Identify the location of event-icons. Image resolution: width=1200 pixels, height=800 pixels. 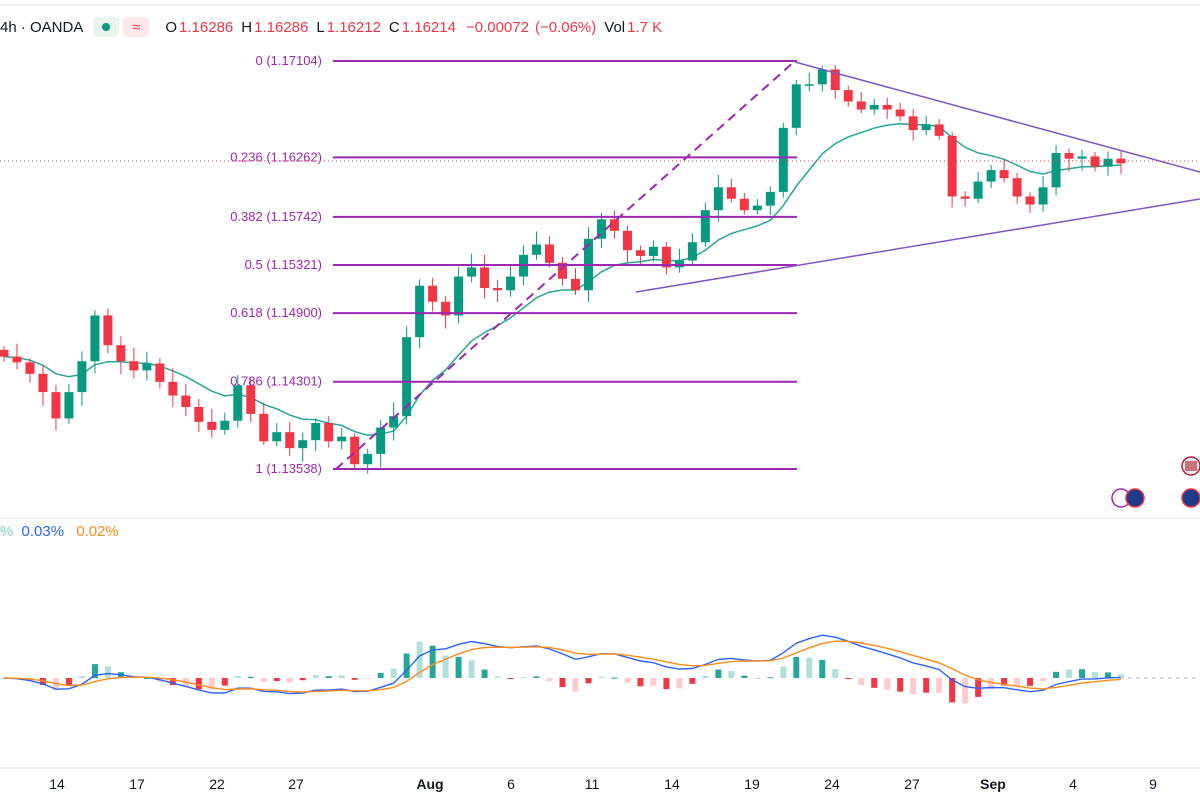
(1155, 482).